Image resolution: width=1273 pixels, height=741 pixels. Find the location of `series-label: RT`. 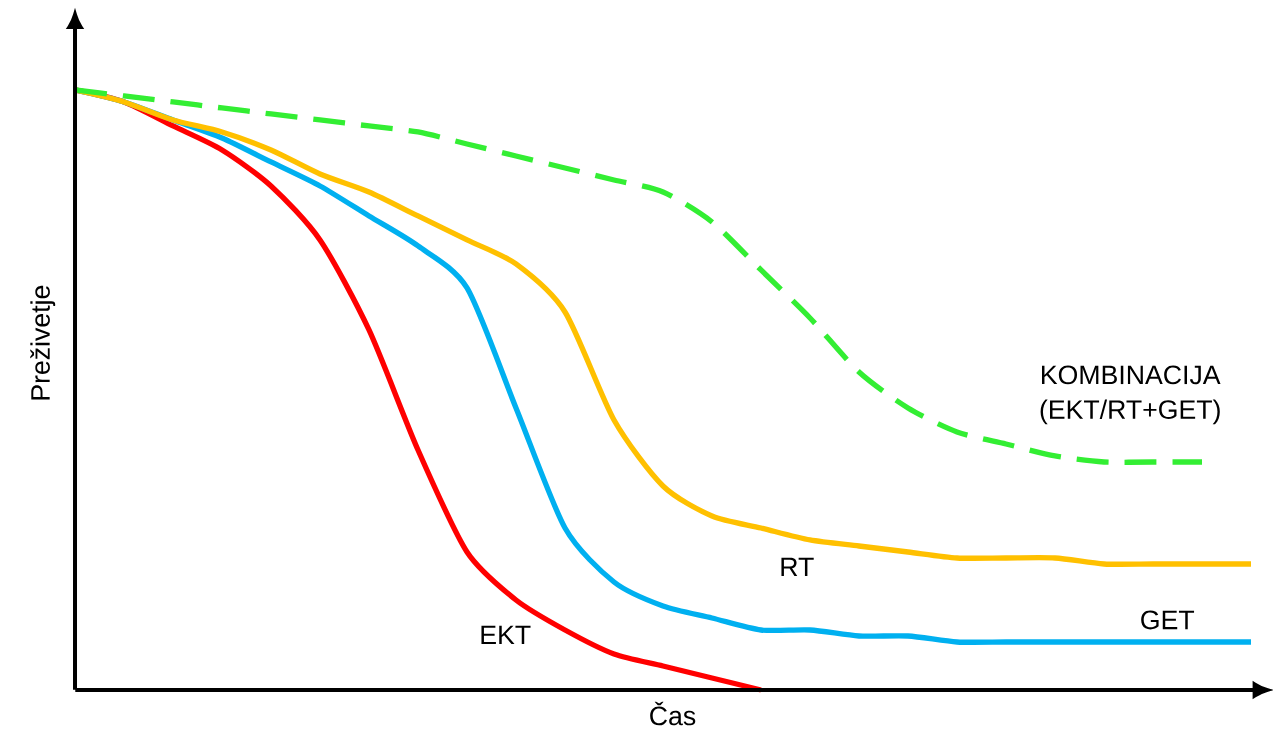

series-label: RT is located at coordinates (797, 567).